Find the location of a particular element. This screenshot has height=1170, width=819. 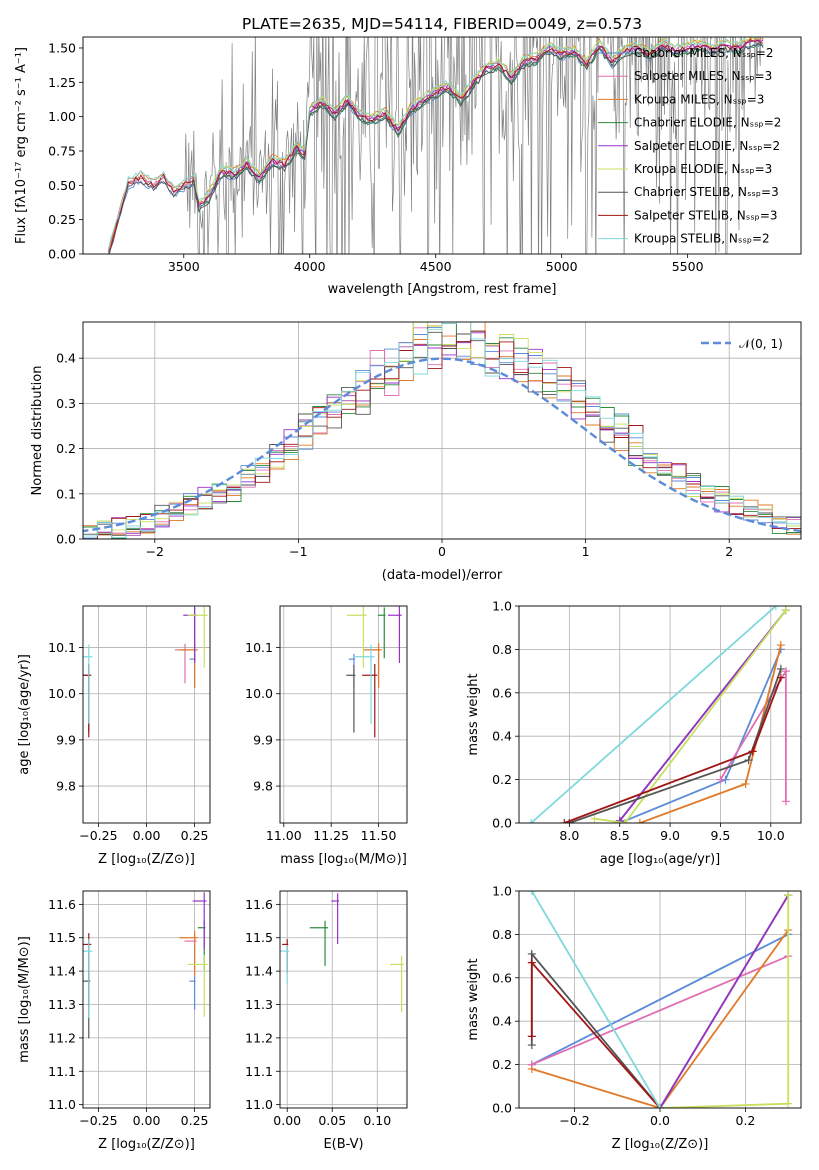

y-tick-label: 1.00 is located at coordinates (62, 116).